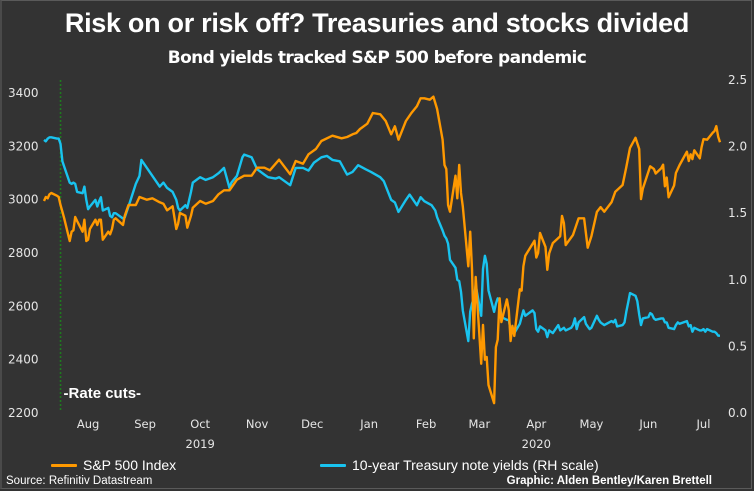  What do you see at coordinates (737, 213) in the screenshot?
I see `right-tick-label: 1.5` at bounding box center [737, 213].